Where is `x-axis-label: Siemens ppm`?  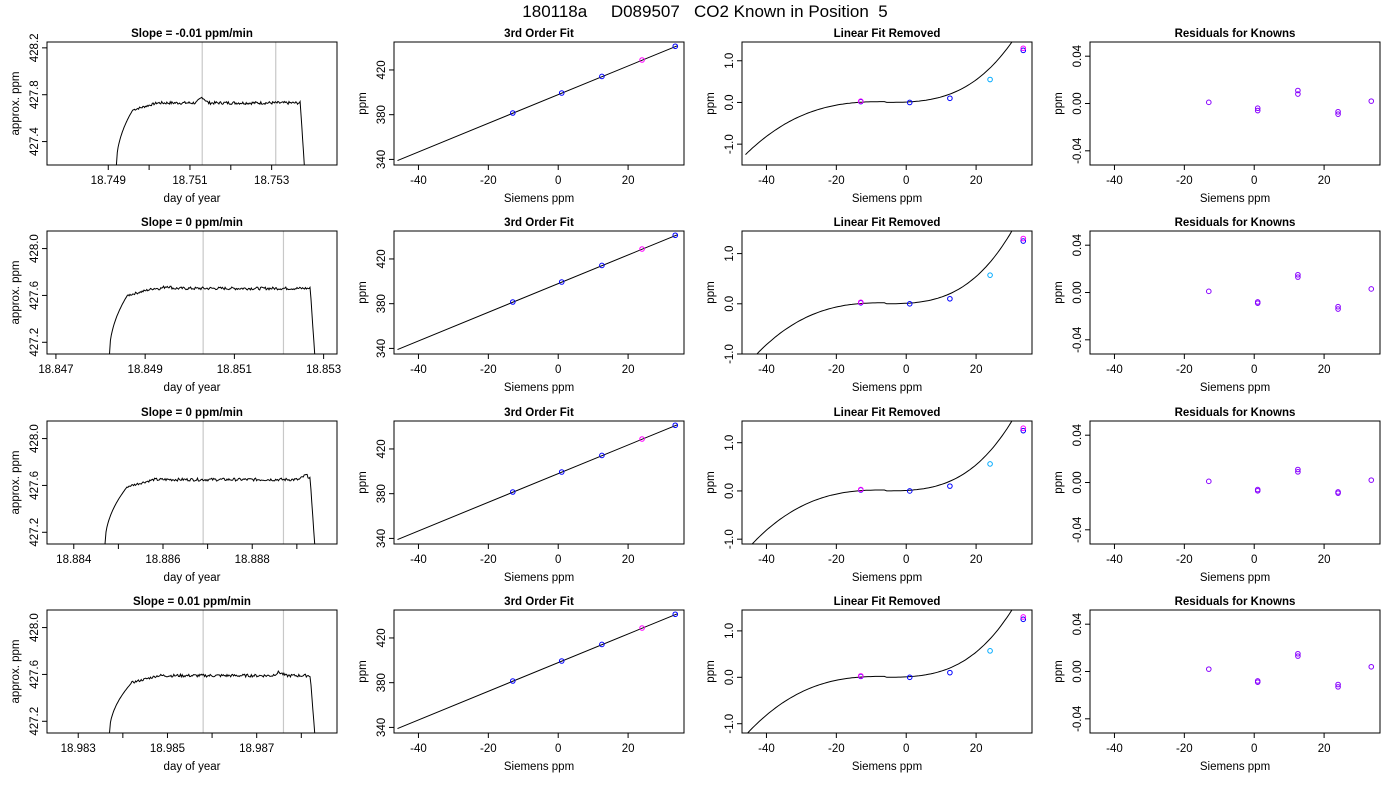 x-axis-label: Siemens ppm is located at coordinates (539, 578).